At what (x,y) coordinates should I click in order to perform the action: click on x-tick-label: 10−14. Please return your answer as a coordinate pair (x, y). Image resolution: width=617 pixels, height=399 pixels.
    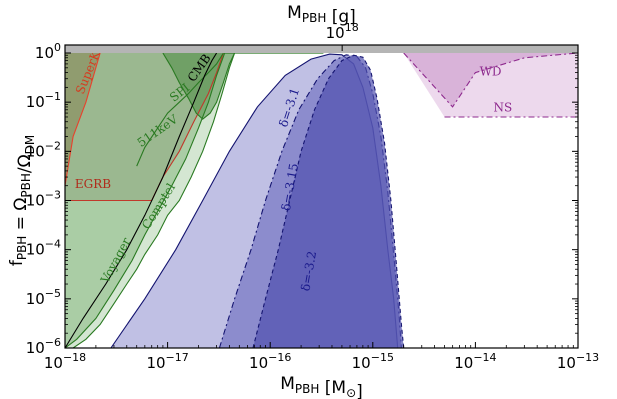
    Looking at the image, I should click on (475, 361).